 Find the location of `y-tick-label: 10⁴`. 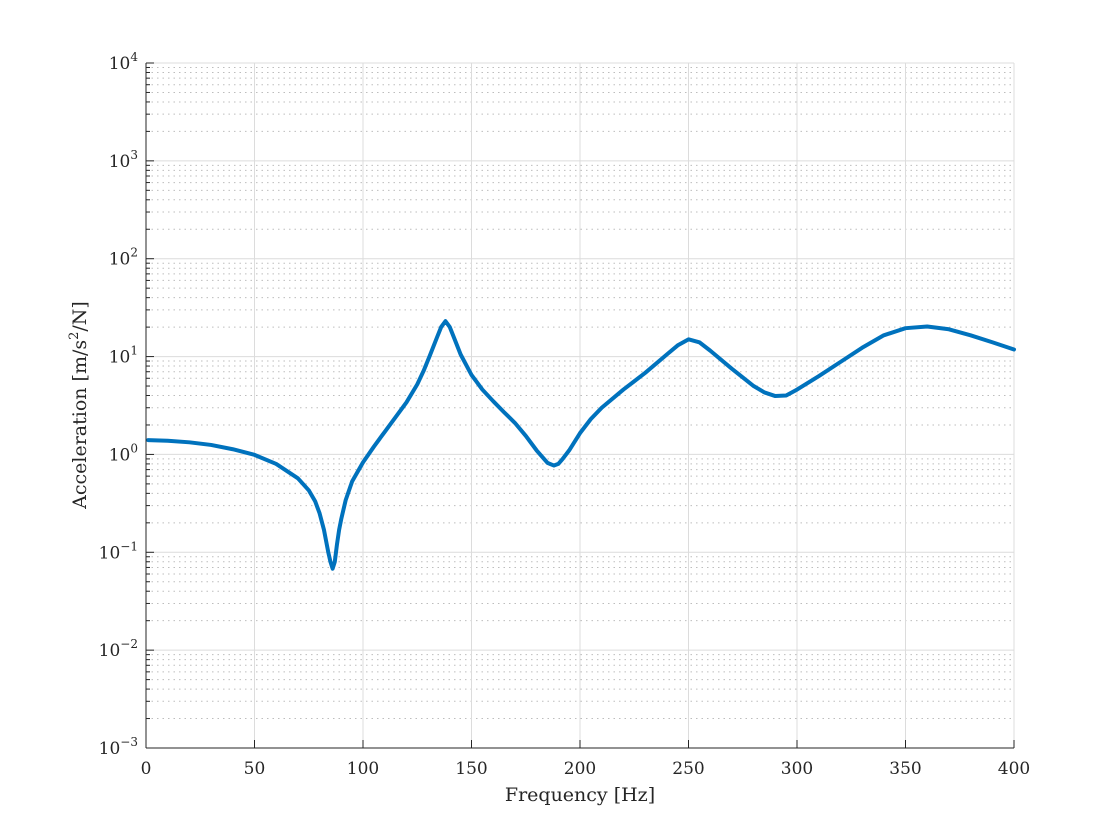

y-tick-label: 10⁴ is located at coordinates (124, 62).